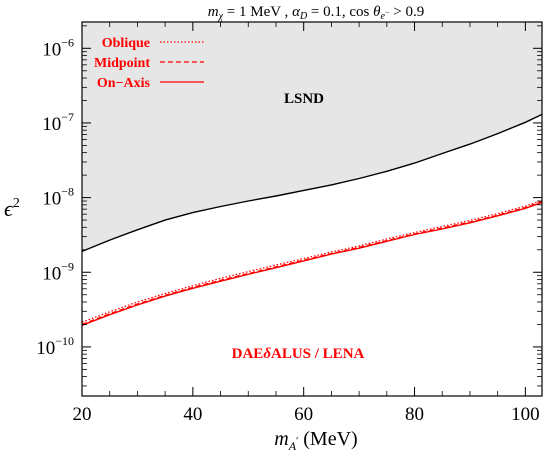 The width and height of the screenshot is (545, 454). What do you see at coordinates (16, 203) in the screenshot?
I see `y-label-exponent: 2` at bounding box center [16, 203].